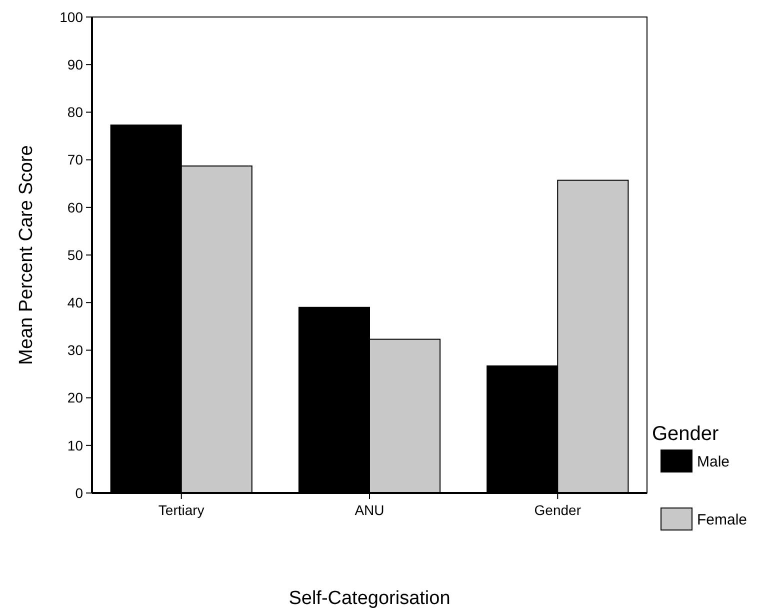 This screenshot has width=759, height=610. Describe the element at coordinates (181, 510) in the screenshot. I see `x-tick-label: Tertiary` at that location.